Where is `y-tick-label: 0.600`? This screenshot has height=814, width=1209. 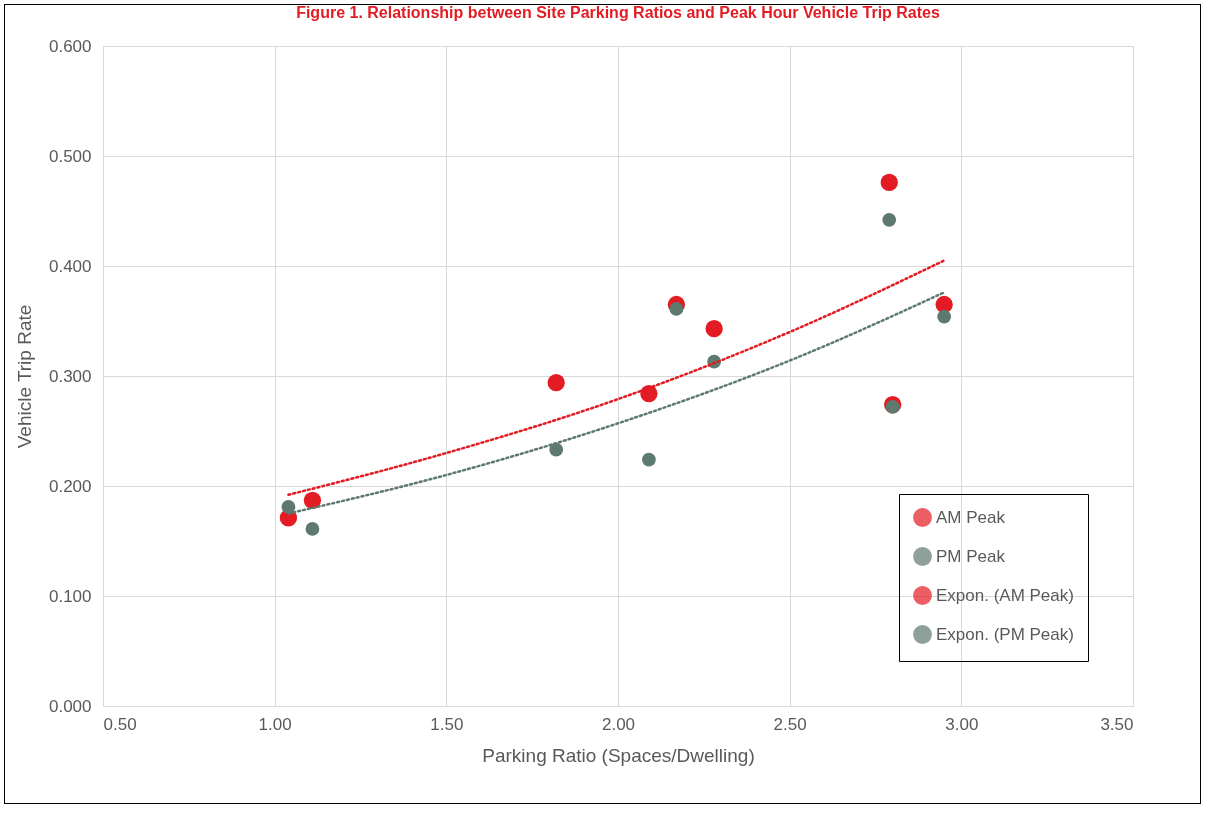
y-tick-label: 0.600 is located at coordinates (70, 46).